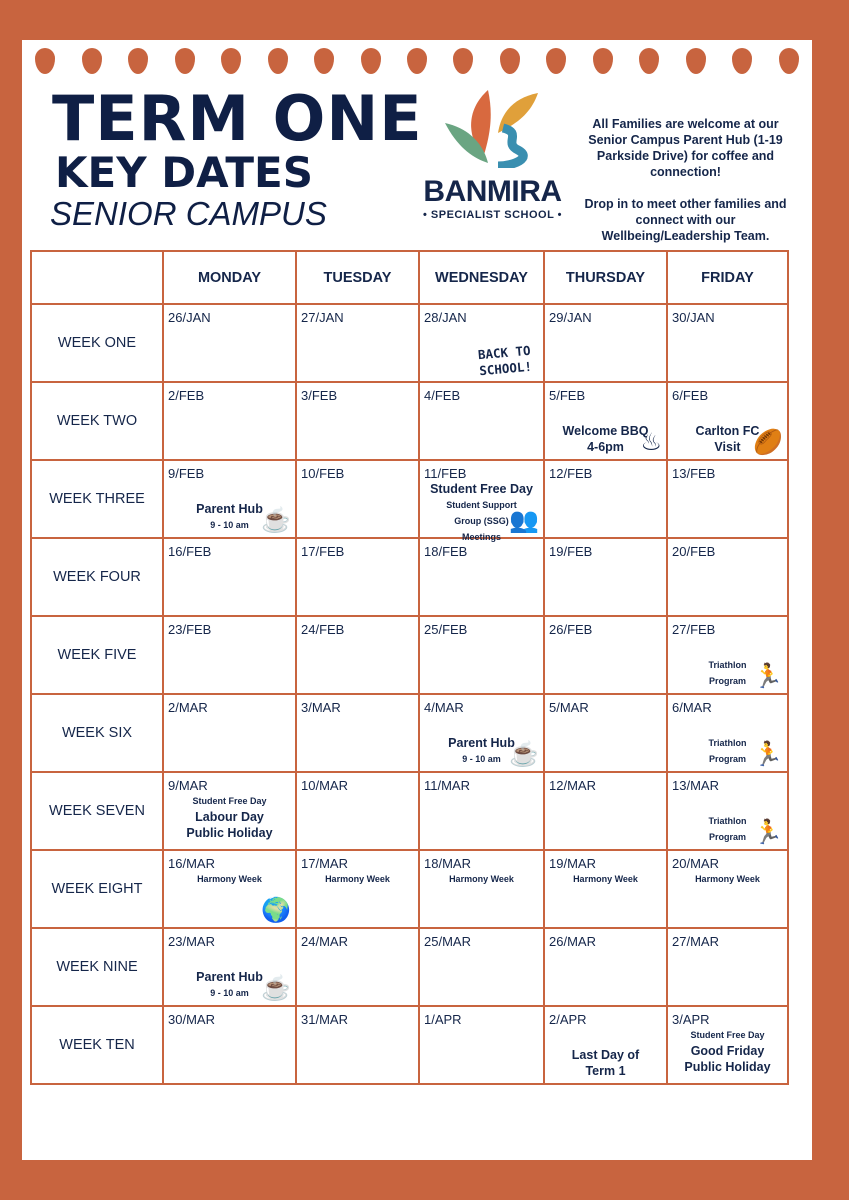  I want to click on day-cell: 25/FEB, so click(481, 655).